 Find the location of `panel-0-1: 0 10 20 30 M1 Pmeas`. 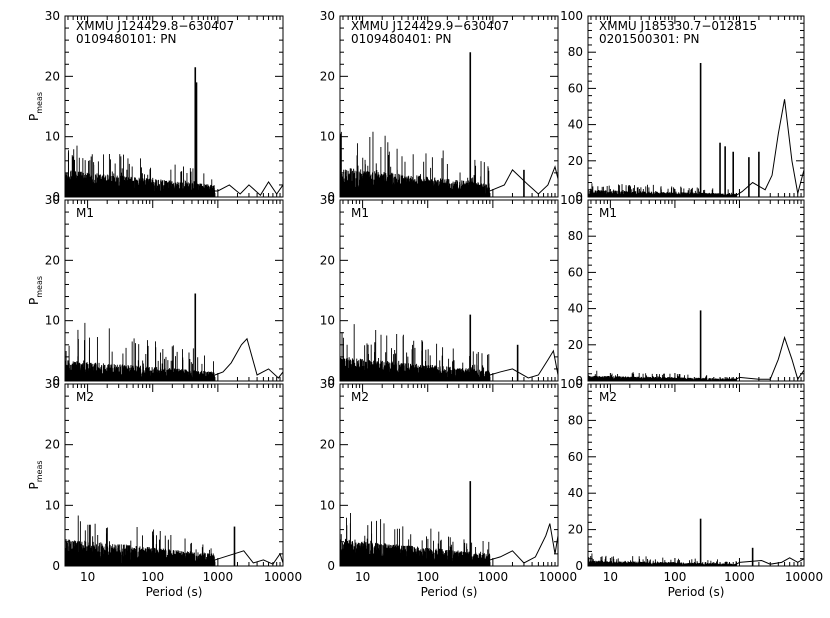

panel-0-1: 0 10 20 30 M1 Pmeas is located at coordinates (155, 290).